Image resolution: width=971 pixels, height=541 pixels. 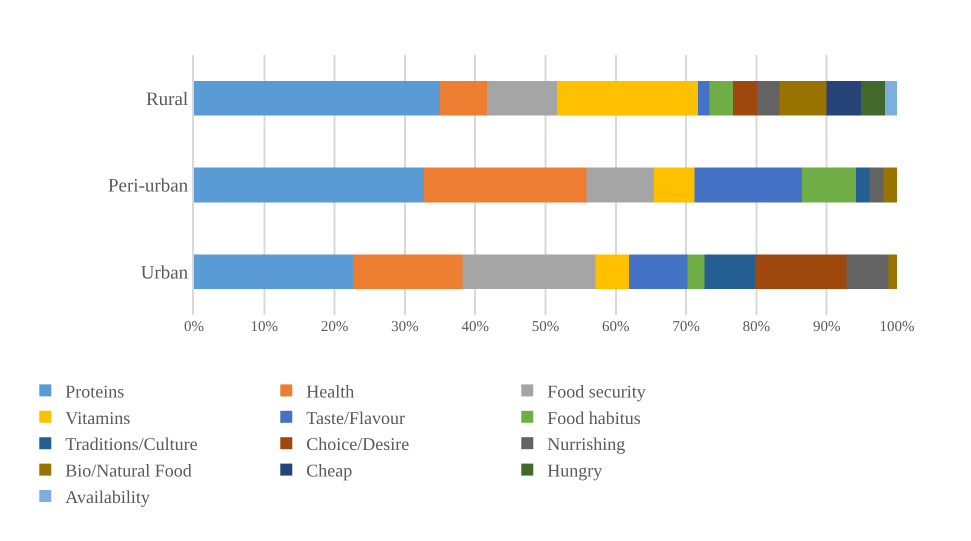 I want to click on y-tick-label: Rural, so click(x=167, y=99).